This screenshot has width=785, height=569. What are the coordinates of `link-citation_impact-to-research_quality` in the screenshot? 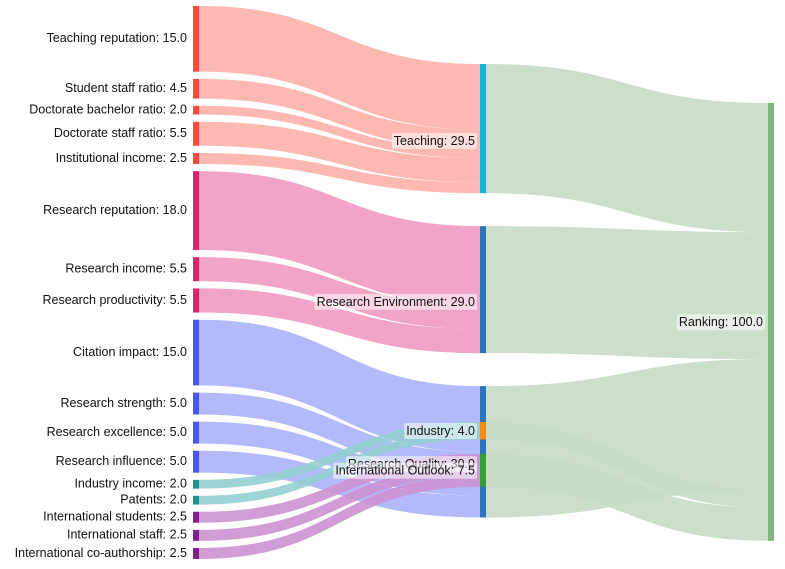 It's located at (339, 385).